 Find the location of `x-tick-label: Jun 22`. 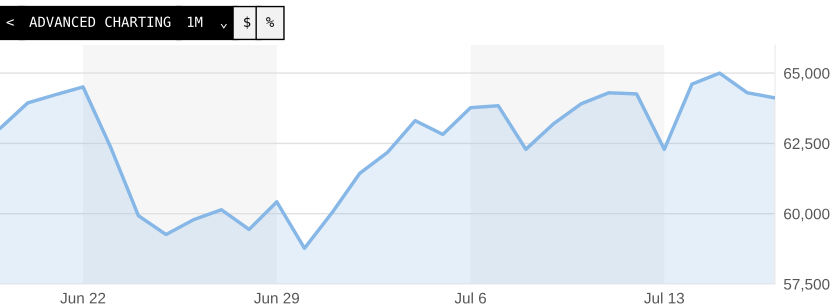

x-tick-label: Jun 22 is located at coordinates (83, 298).